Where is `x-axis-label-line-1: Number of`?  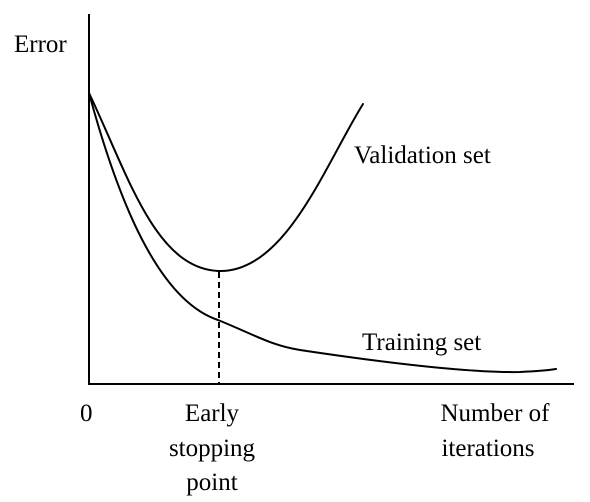
x-axis-label-line-1: Number of is located at coordinates (496, 413).